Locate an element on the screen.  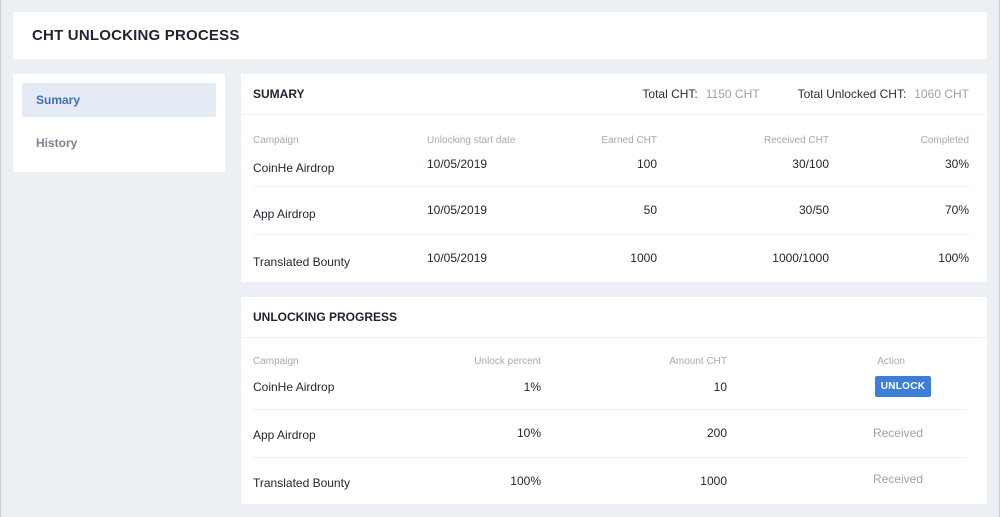
received-cell: 30/50 is located at coordinates (813, 210).